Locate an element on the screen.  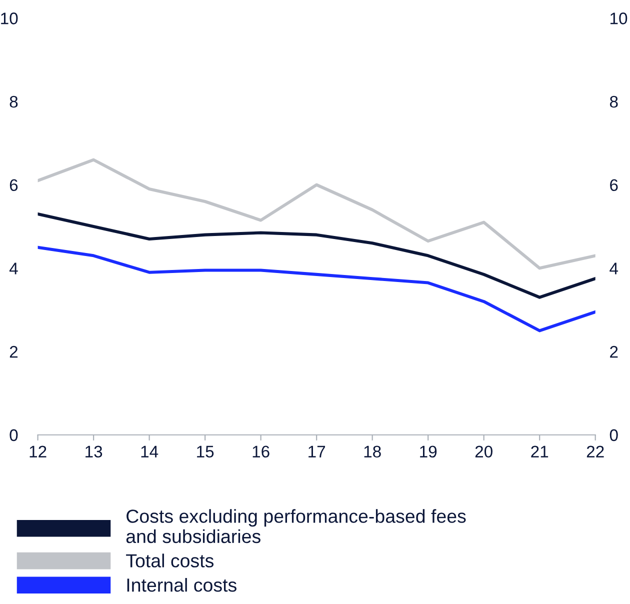
y2-tick-label: 4 is located at coordinates (614, 268).